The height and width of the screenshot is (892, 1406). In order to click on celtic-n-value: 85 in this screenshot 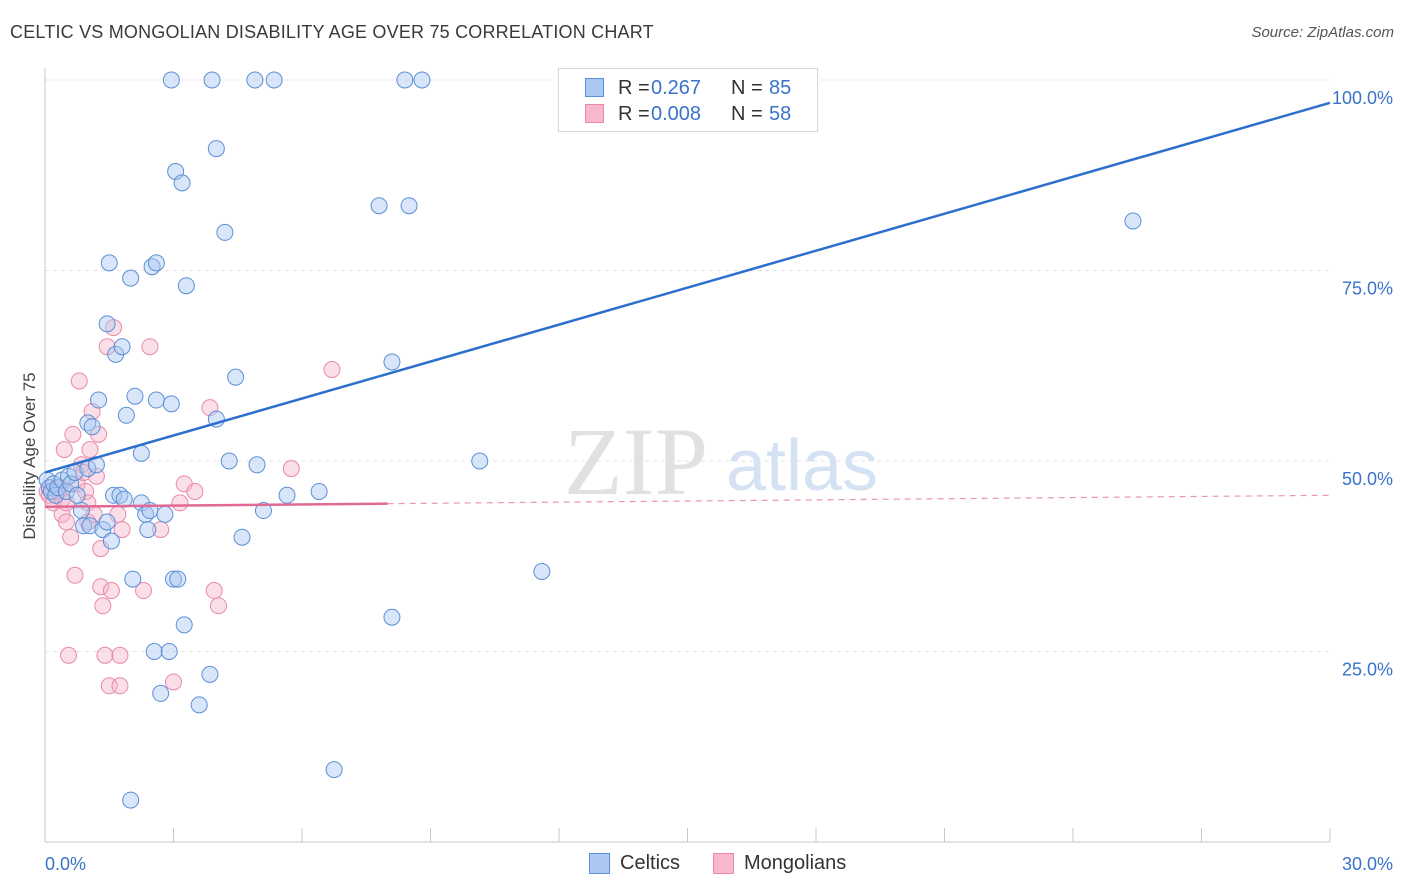, I will do `click(780, 88)`.